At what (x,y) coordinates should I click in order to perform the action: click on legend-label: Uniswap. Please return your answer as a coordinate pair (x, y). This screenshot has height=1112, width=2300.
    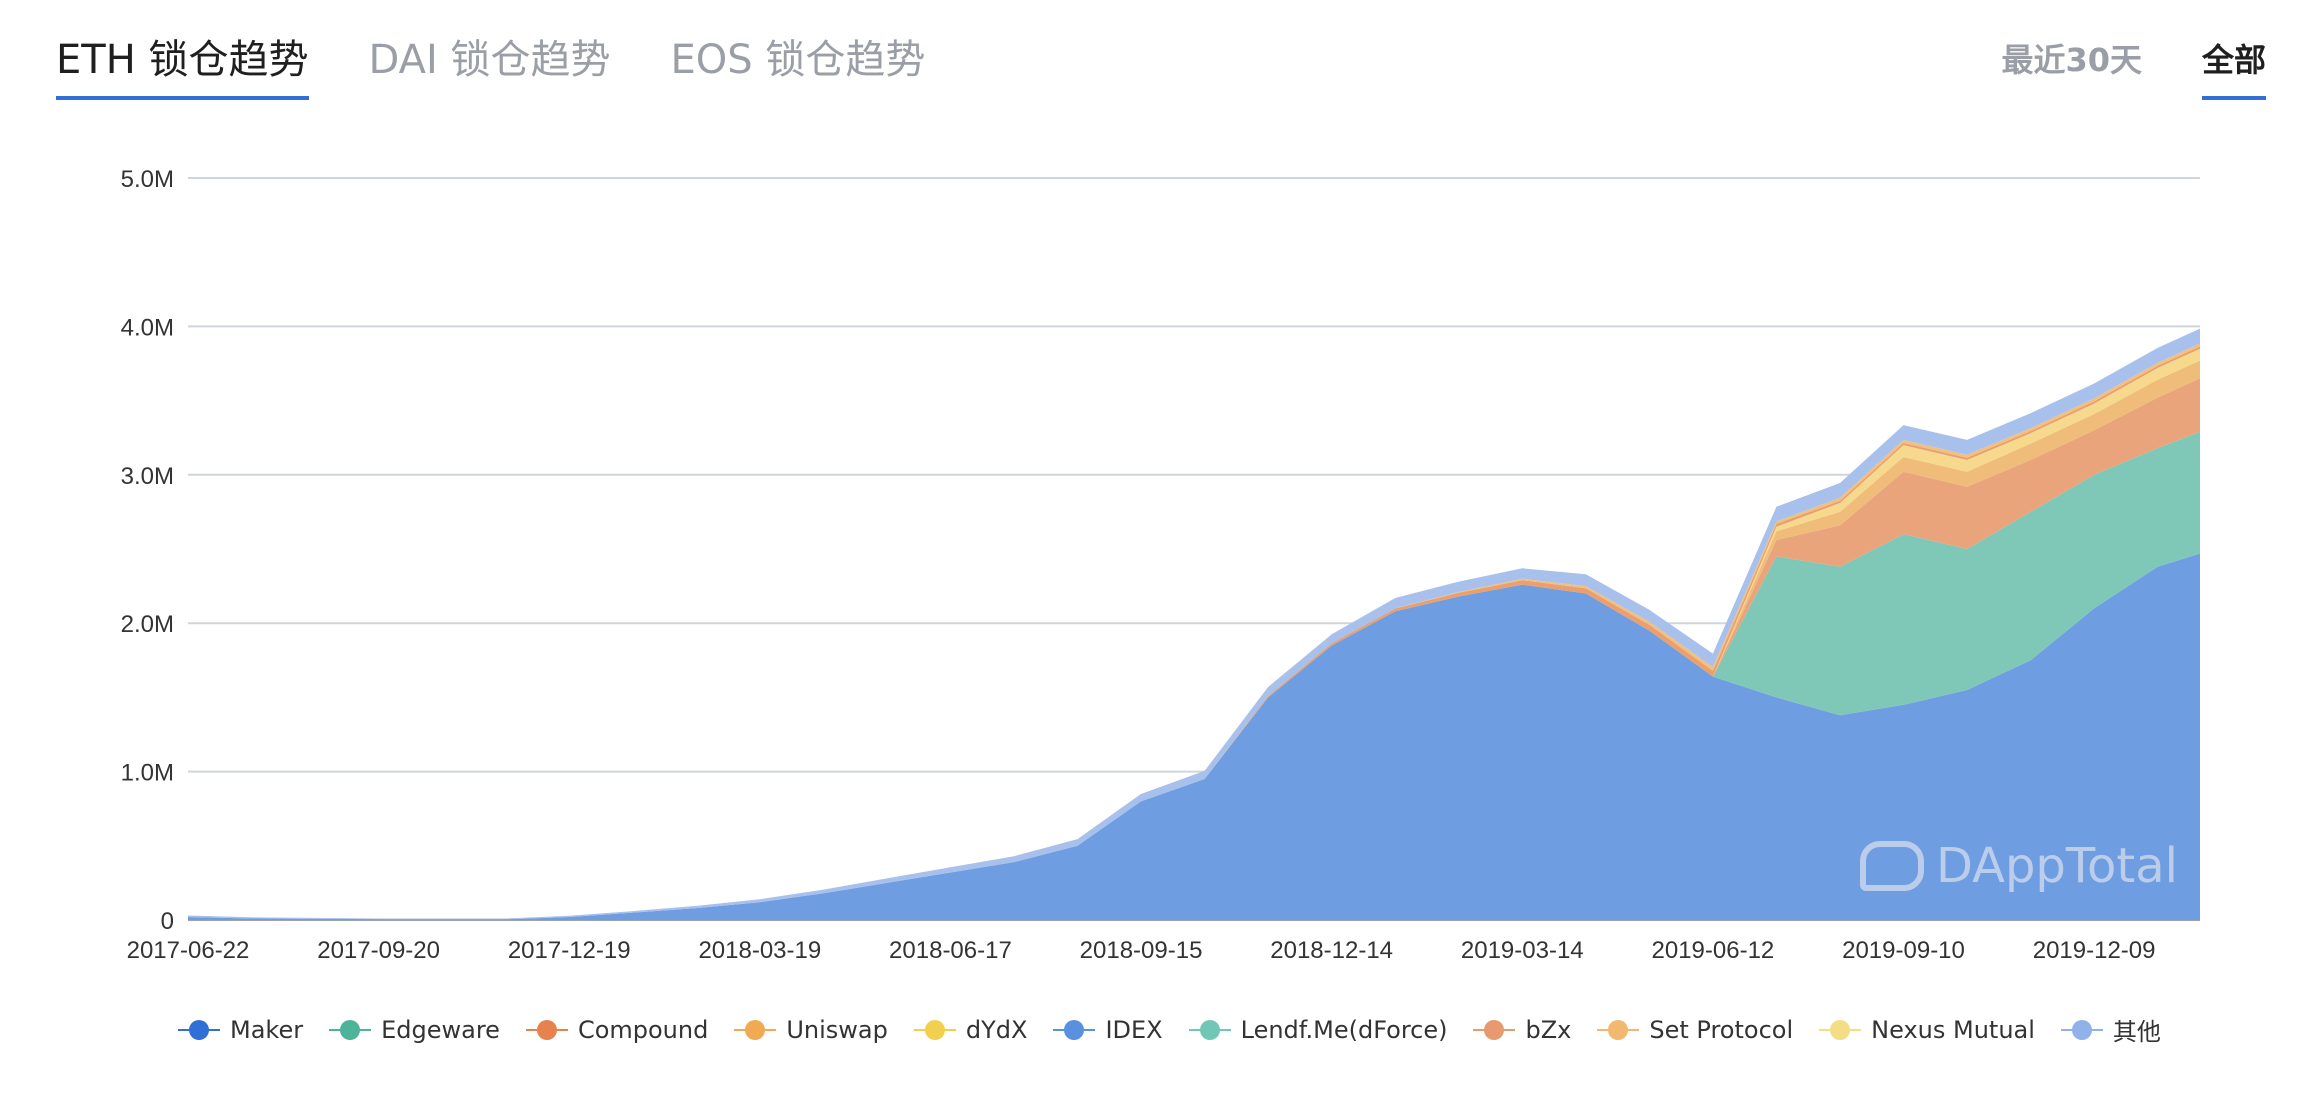
    Looking at the image, I should click on (837, 1029).